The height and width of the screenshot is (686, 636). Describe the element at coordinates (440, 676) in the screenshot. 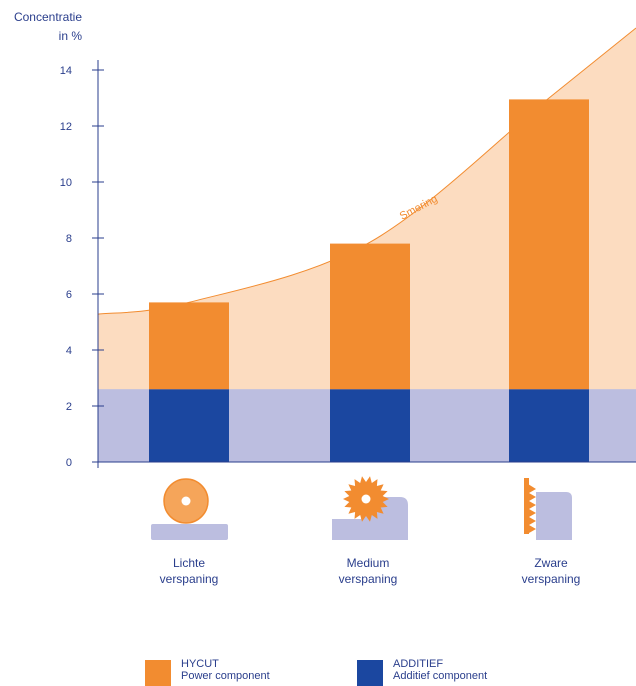

I see `legend-subtitle-additief: Additief component` at that location.